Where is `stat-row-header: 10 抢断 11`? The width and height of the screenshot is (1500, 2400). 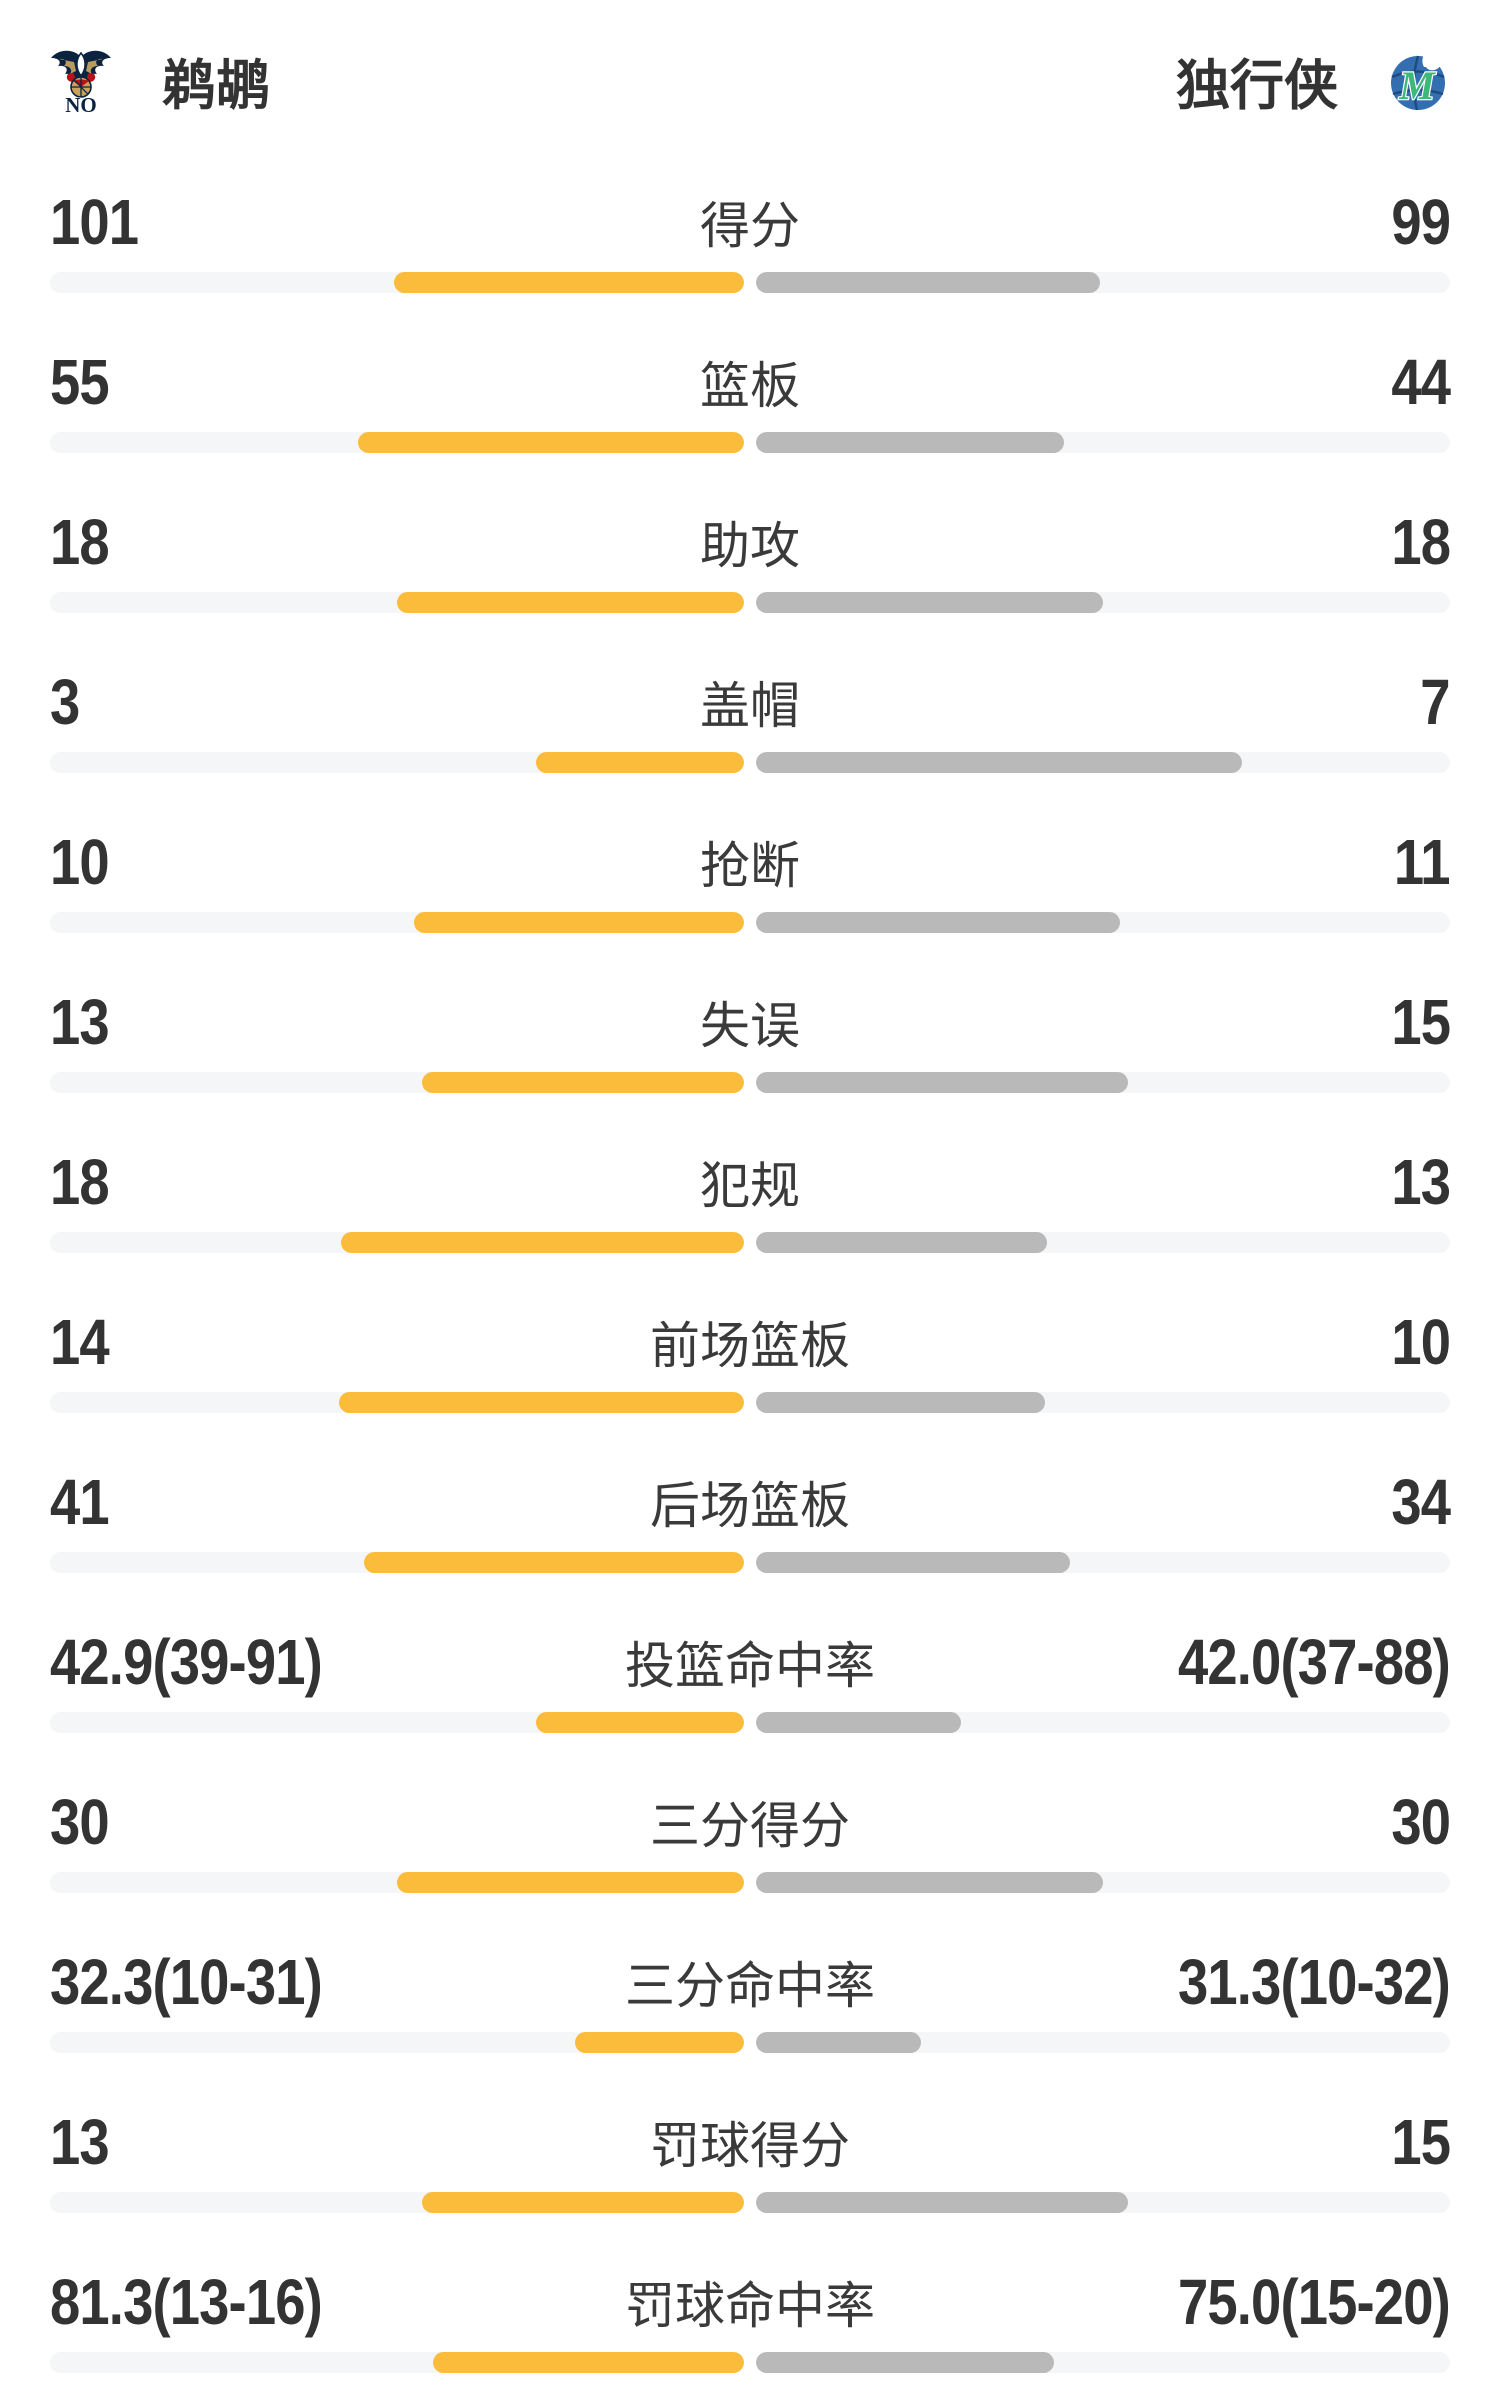
stat-row-header: 10 抢断 11 is located at coordinates (750, 862).